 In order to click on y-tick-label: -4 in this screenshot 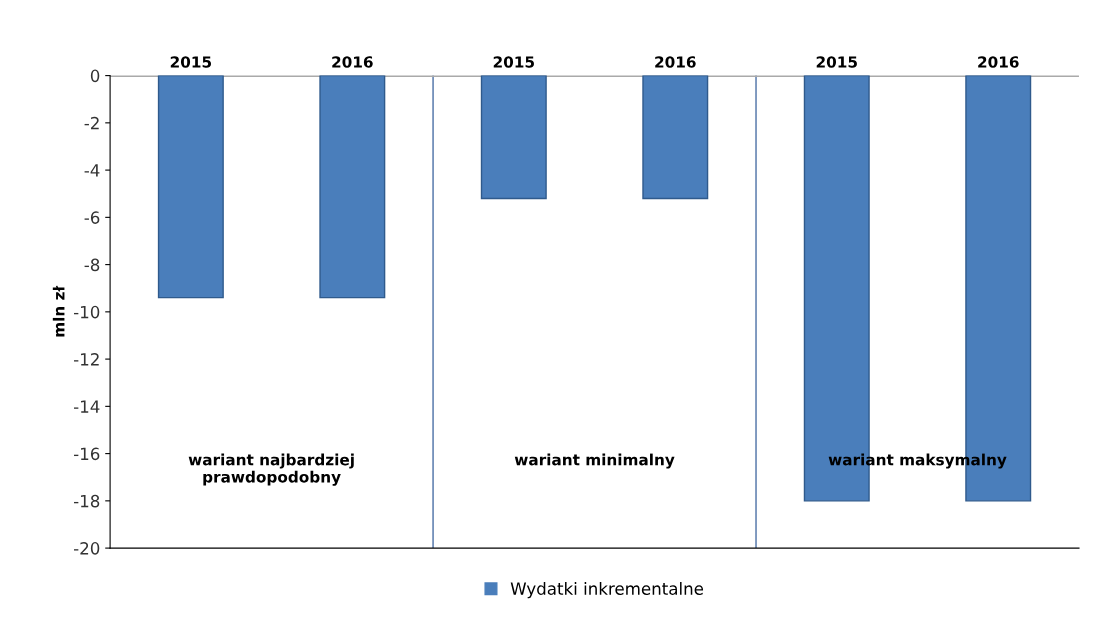, I will do `click(92, 170)`.